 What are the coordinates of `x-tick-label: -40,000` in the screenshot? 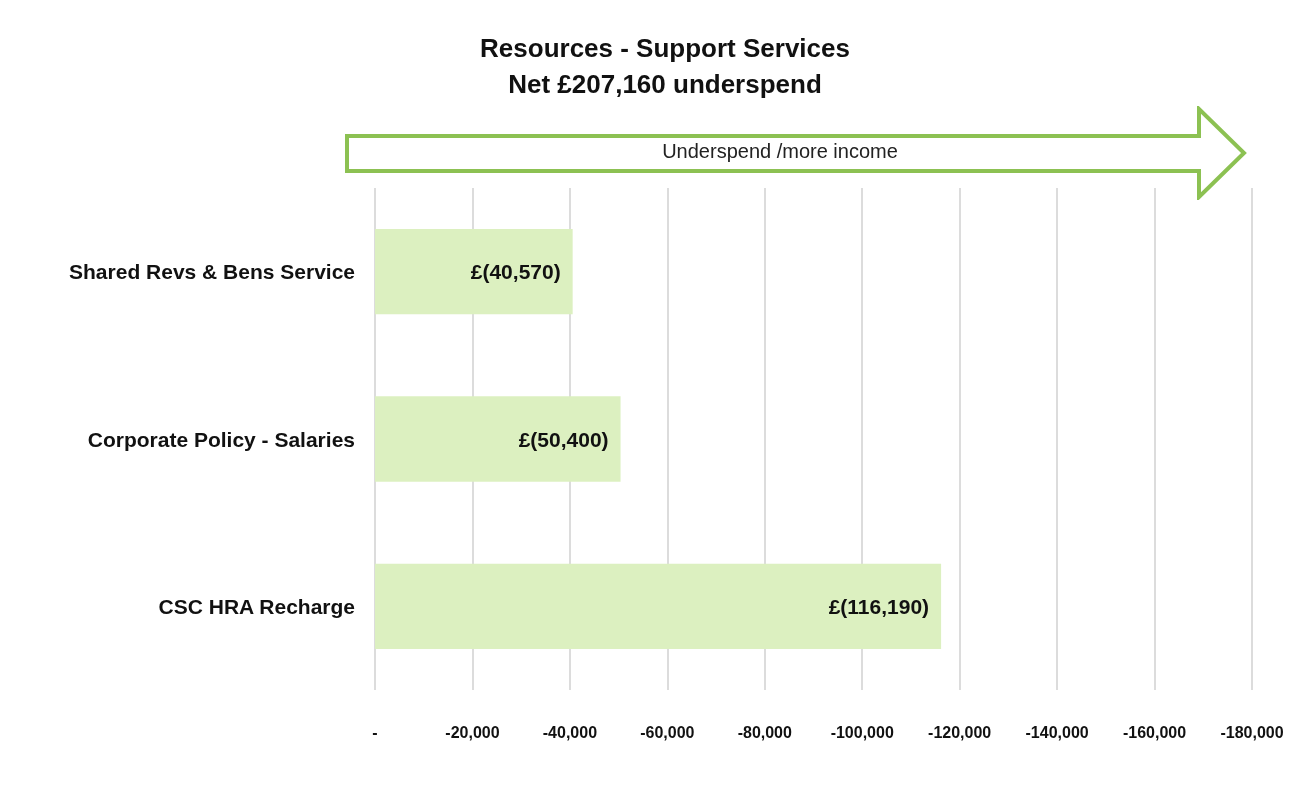 It's located at (570, 732).